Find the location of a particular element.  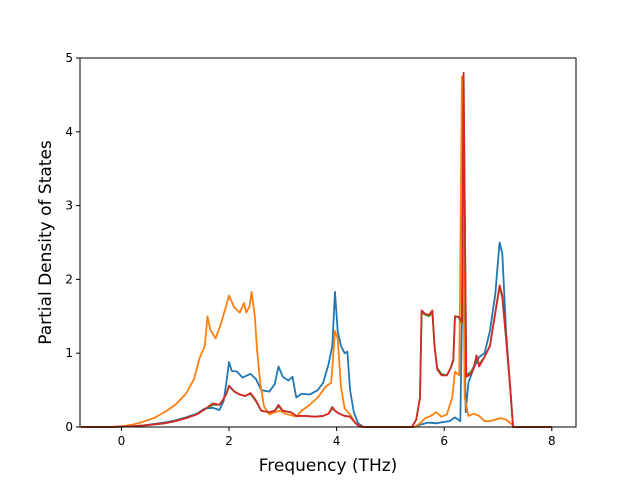

x-tick-label: 8 is located at coordinates (552, 441).